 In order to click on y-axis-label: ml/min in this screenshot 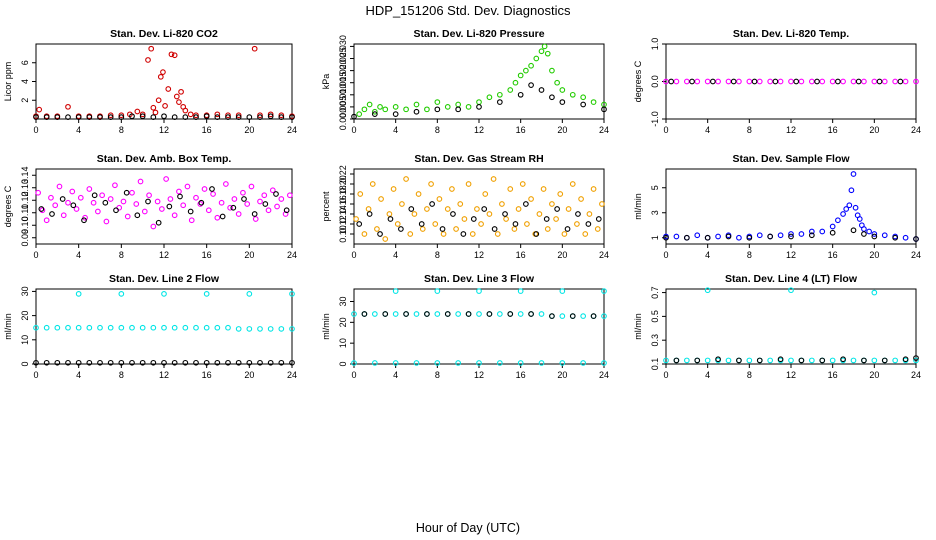, I will do `click(638, 326)`.